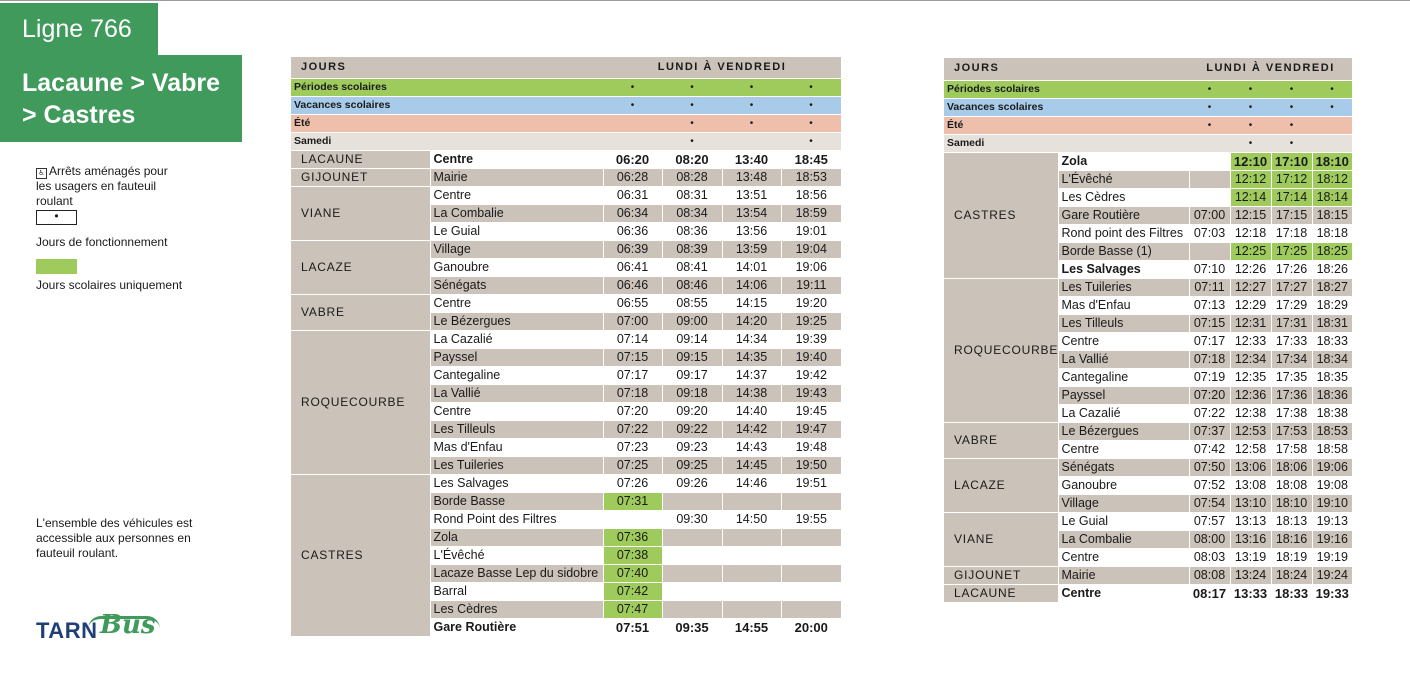 The width and height of the screenshot is (1410, 678). I want to click on departure-time: 20:00, so click(811, 627).